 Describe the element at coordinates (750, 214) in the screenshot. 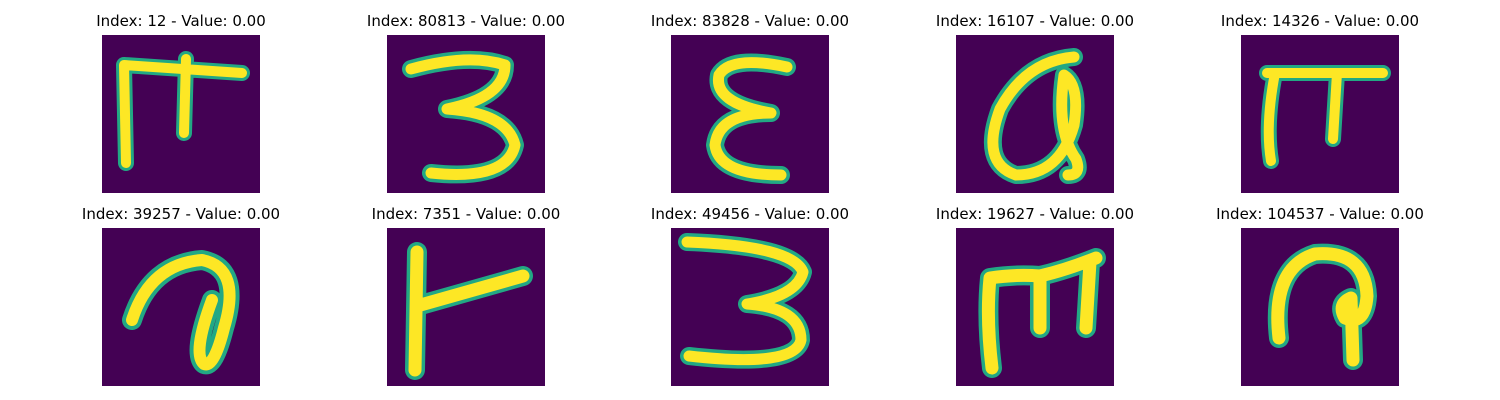

I see `panel-title: Index: 49456 - Value: 0.00` at that location.